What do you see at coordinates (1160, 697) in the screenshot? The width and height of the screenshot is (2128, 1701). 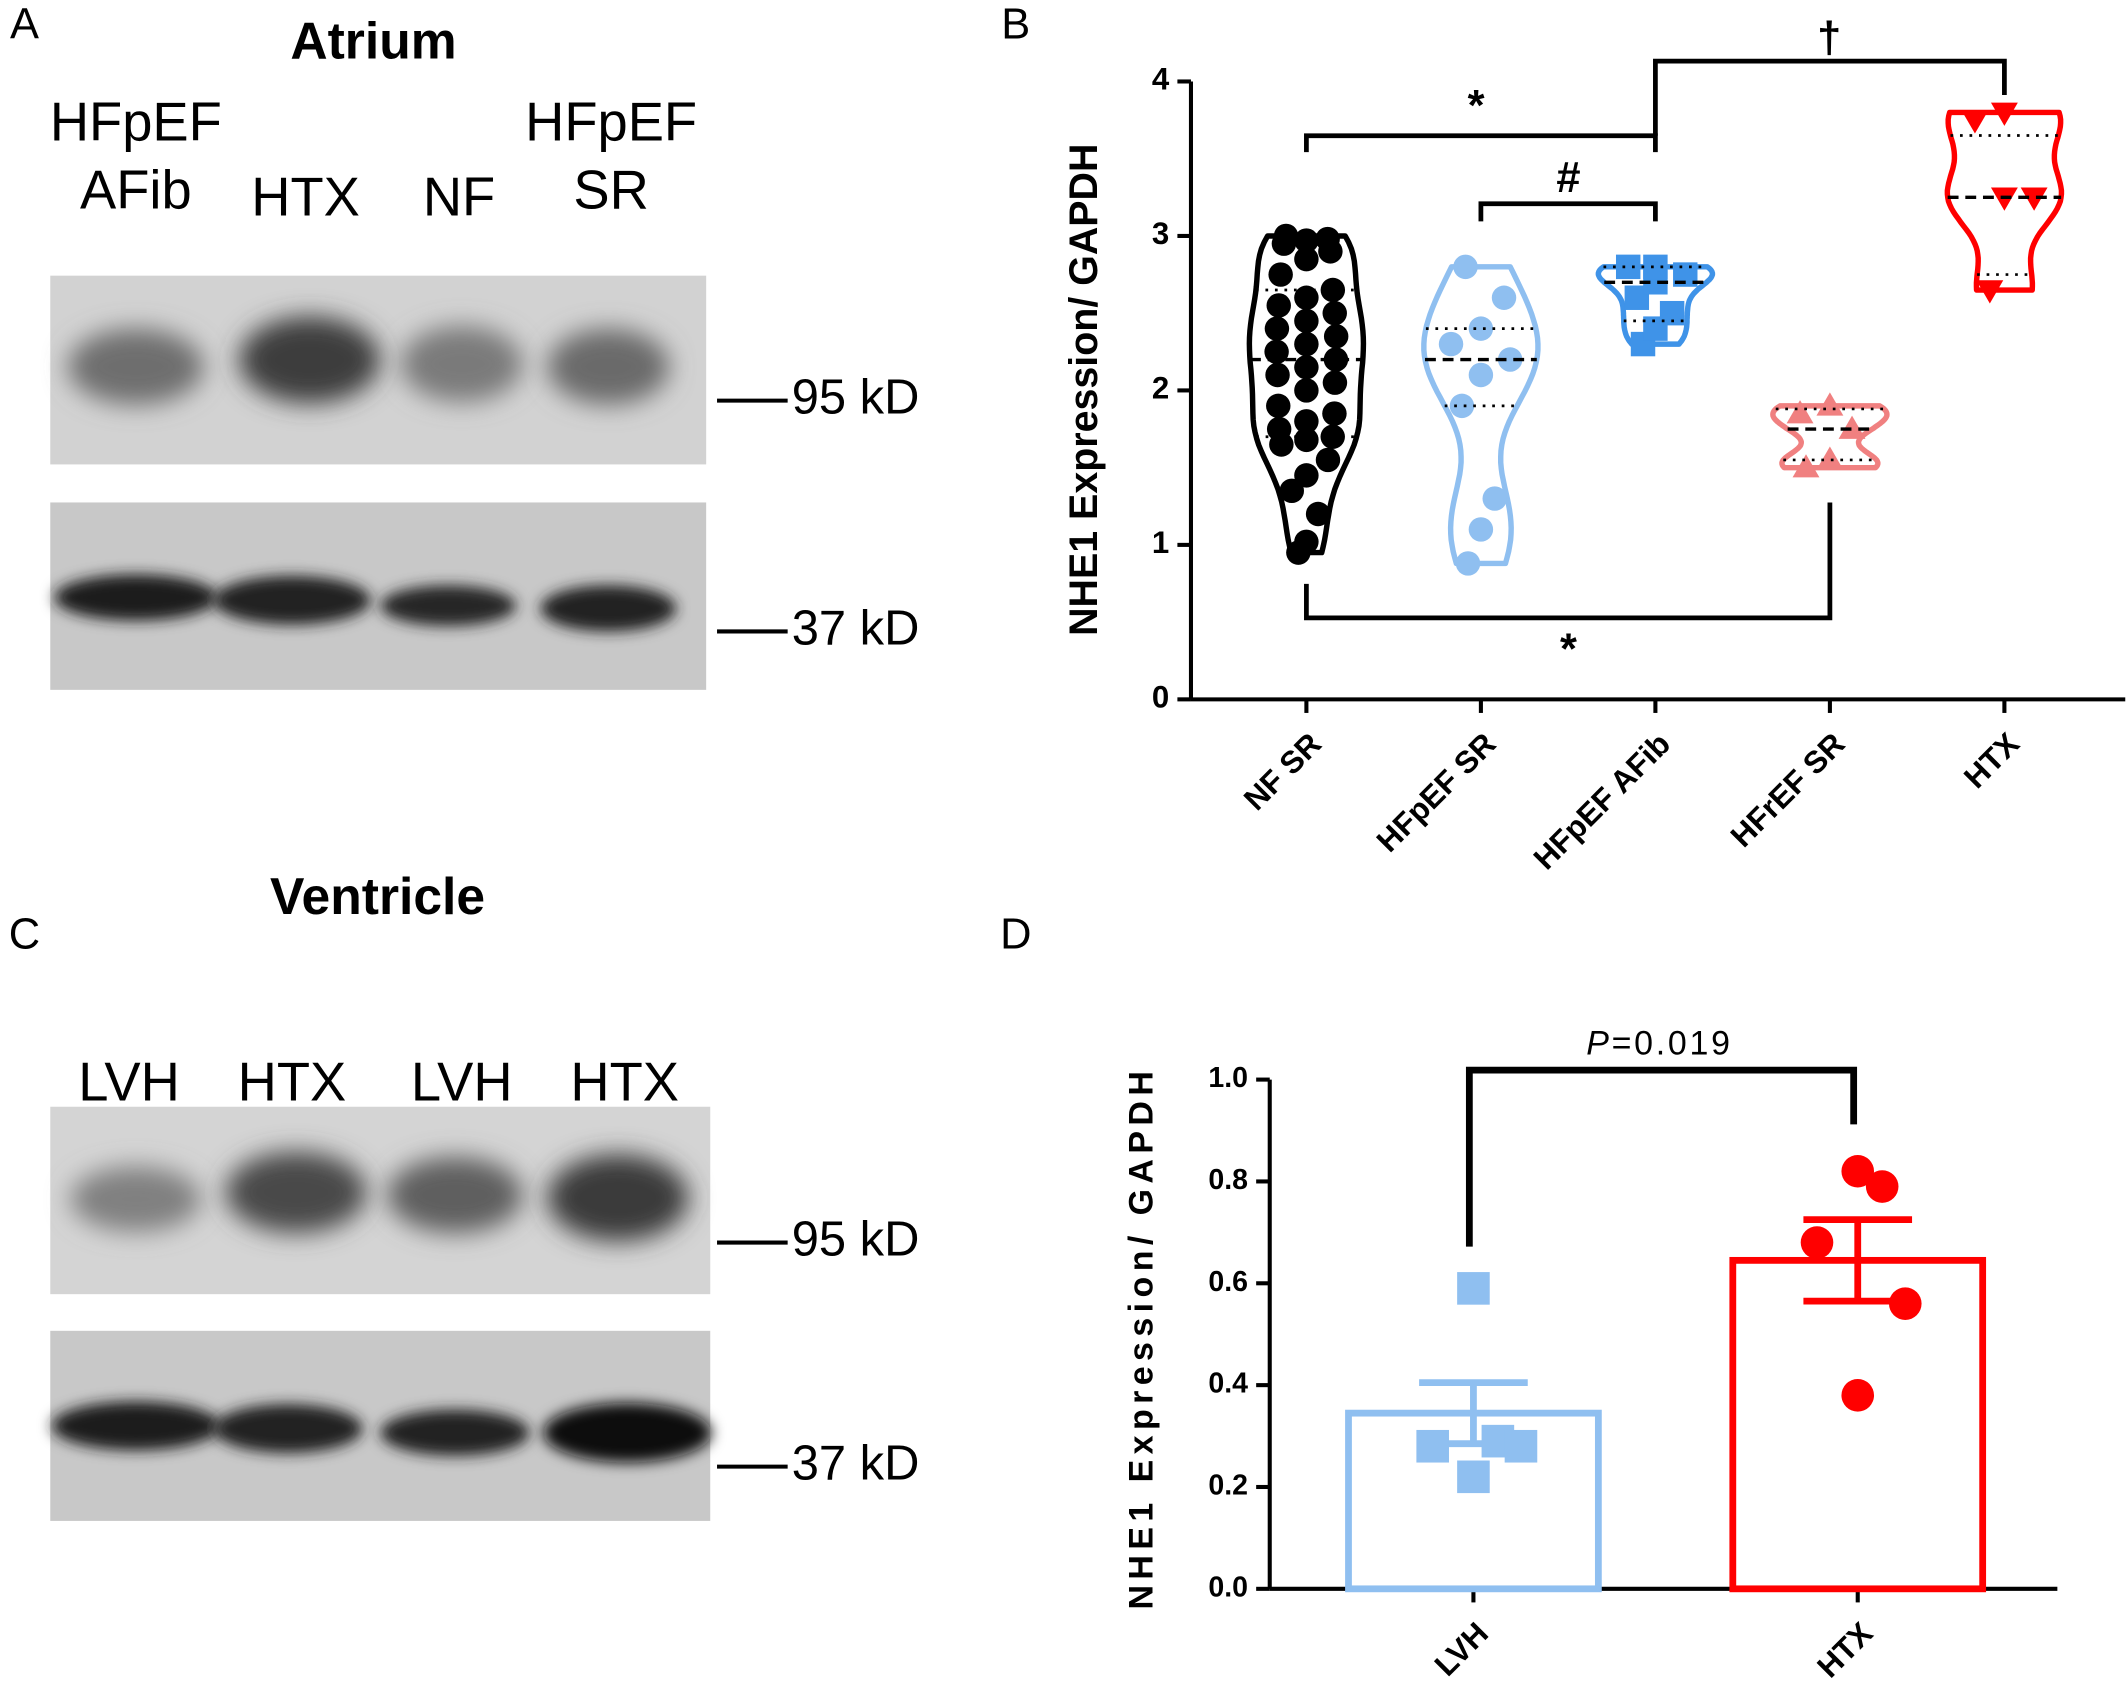 I see `y-tick-label: 0` at bounding box center [1160, 697].